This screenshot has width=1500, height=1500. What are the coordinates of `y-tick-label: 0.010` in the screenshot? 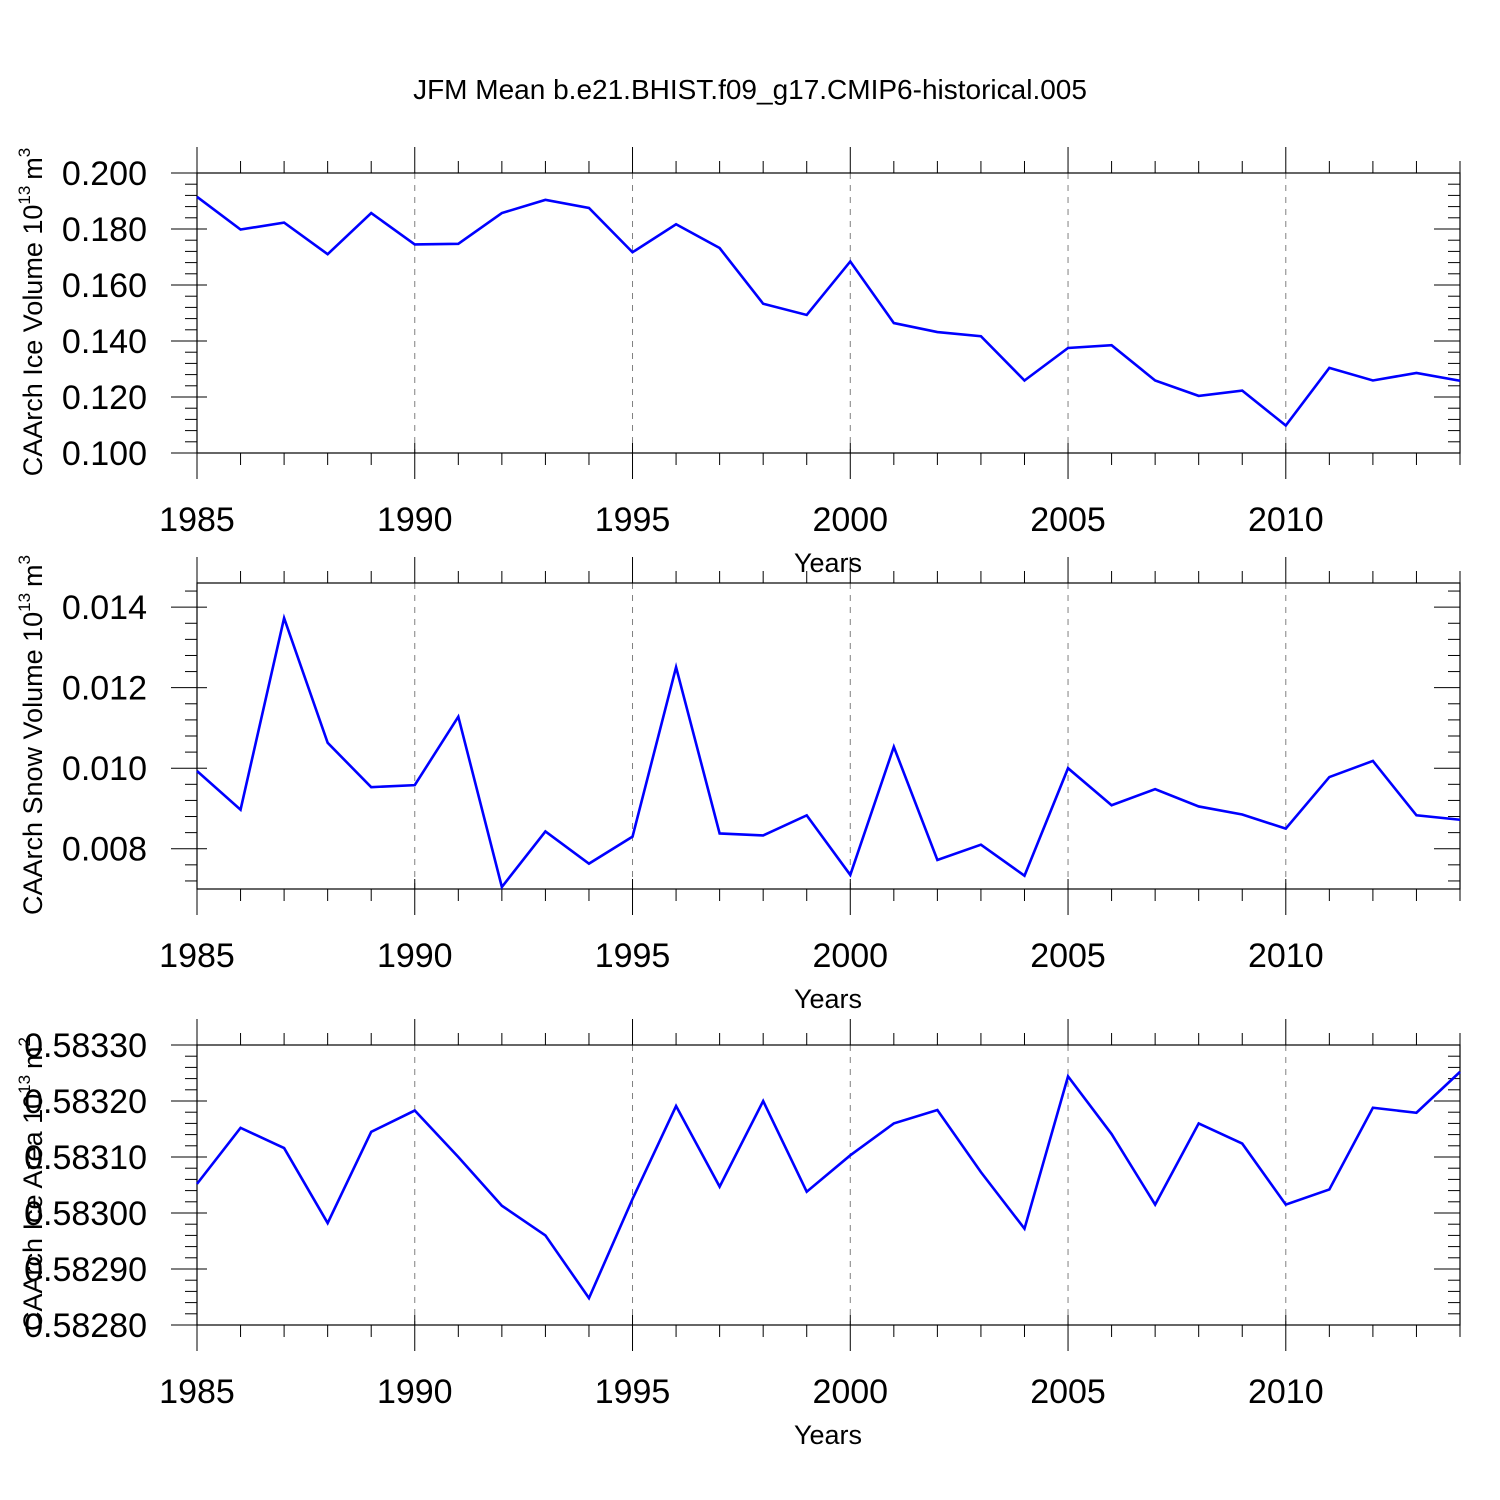 It's located at (104, 769).